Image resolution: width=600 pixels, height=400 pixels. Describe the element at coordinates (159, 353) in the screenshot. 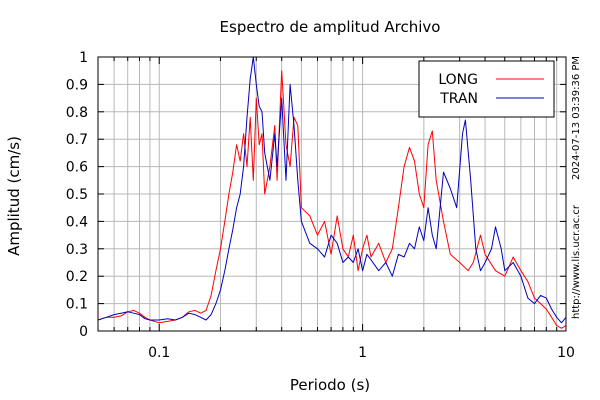

I see `x-tick-label: 0.1` at that location.